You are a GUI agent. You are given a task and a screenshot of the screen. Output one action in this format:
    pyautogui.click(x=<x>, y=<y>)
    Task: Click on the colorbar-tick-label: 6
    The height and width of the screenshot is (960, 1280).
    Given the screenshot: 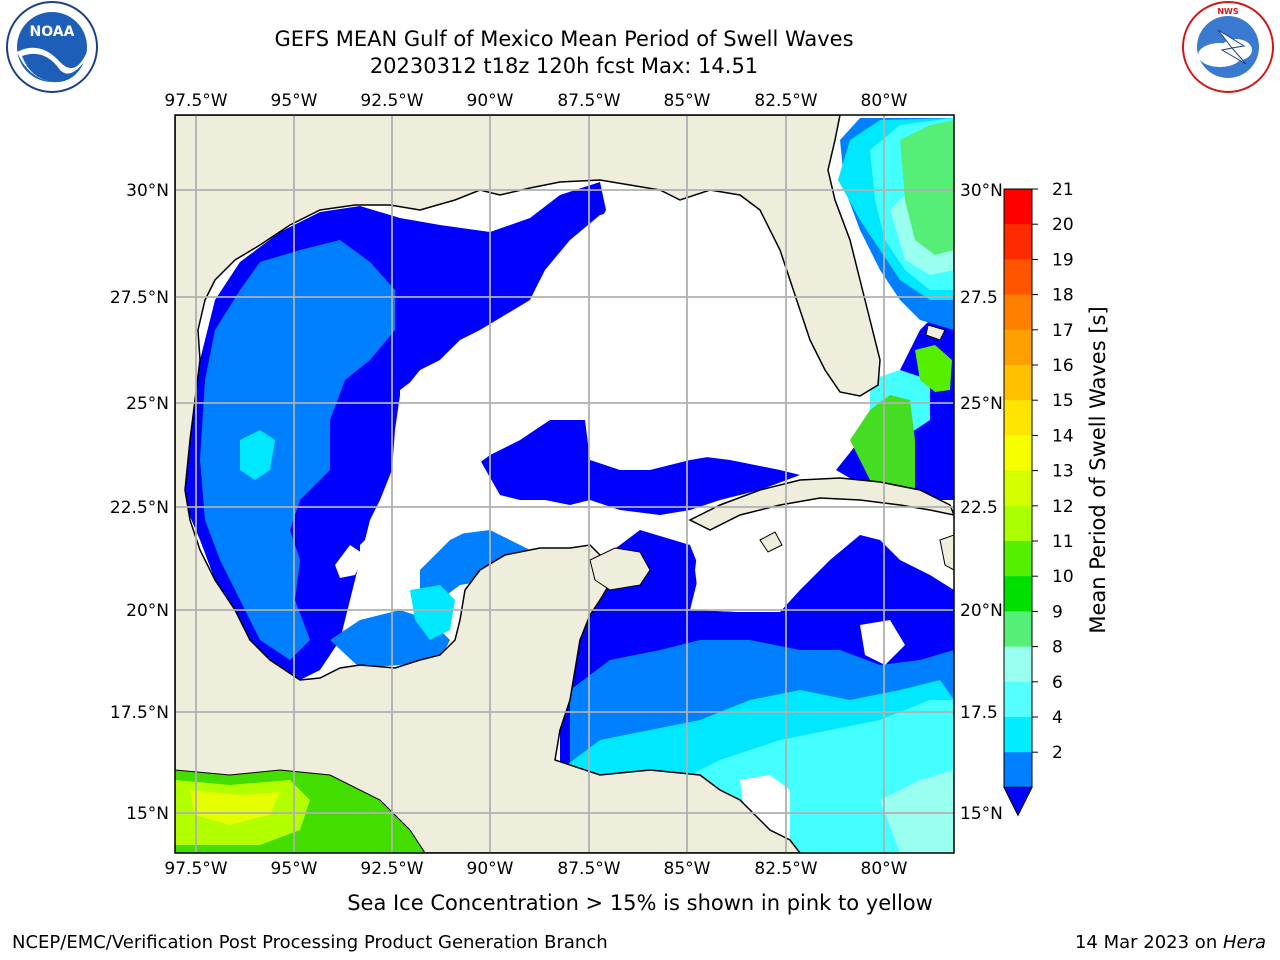 What is the action you would take?
    pyautogui.click(x=1057, y=683)
    